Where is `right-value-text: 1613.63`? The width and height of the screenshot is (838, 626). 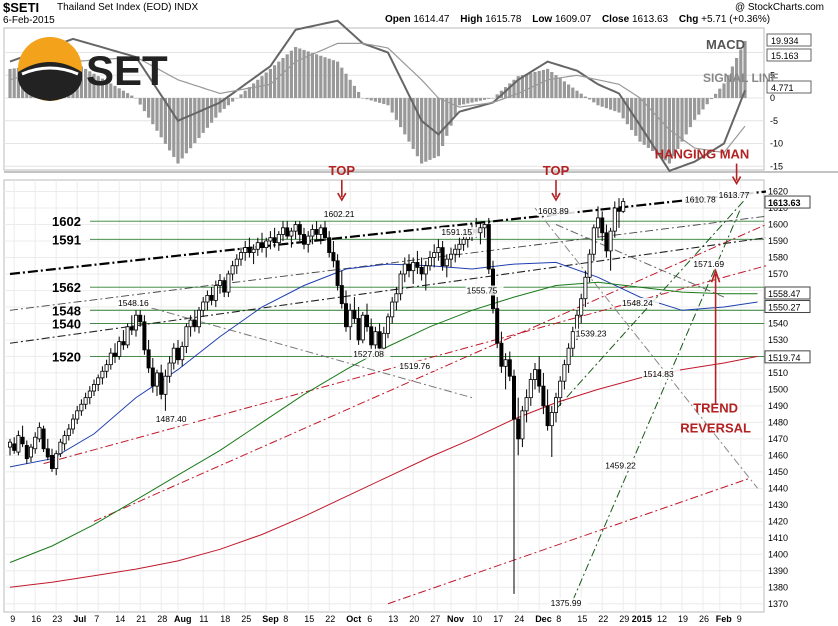
right-value-text: 1613.63 is located at coordinates (784, 203).